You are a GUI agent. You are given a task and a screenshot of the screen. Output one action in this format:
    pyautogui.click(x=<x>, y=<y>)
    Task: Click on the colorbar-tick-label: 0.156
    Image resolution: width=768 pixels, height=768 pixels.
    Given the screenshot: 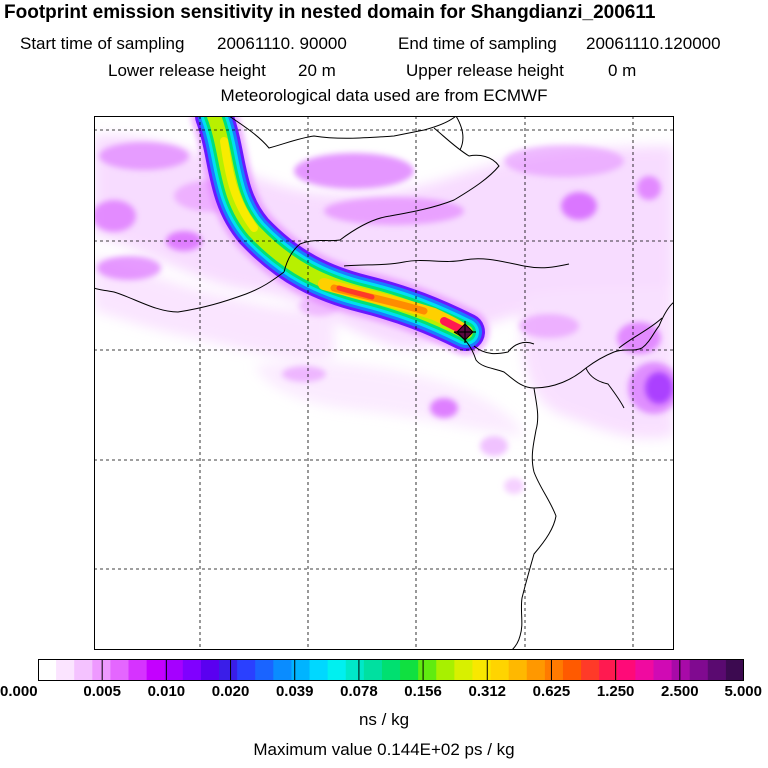 What is the action you would take?
    pyautogui.click(x=423, y=691)
    